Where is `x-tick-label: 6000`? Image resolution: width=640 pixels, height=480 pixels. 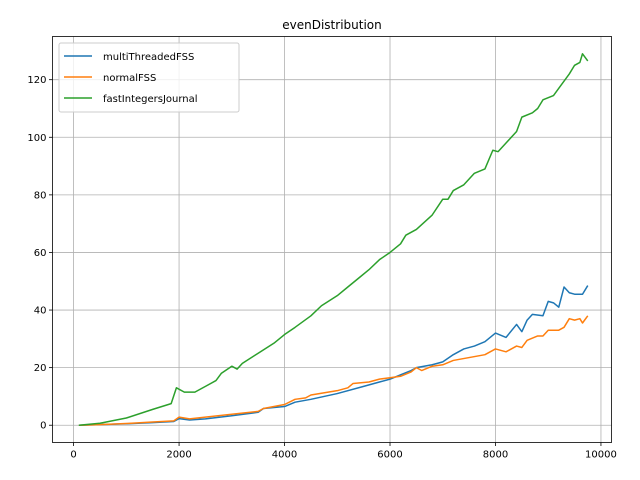
x-tick-label: 6000 is located at coordinates (389, 455).